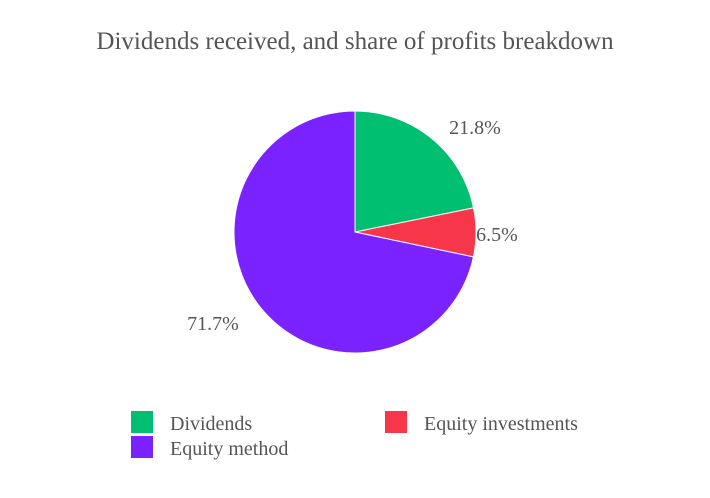 This screenshot has width=710, height=498. I want to click on legend-item-dividends: Dividends, so click(191, 423).